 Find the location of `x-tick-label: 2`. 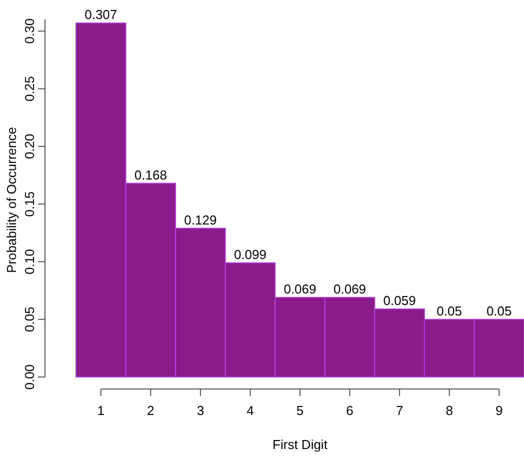

x-tick-label: 2 is located at coordinates (150, 410).